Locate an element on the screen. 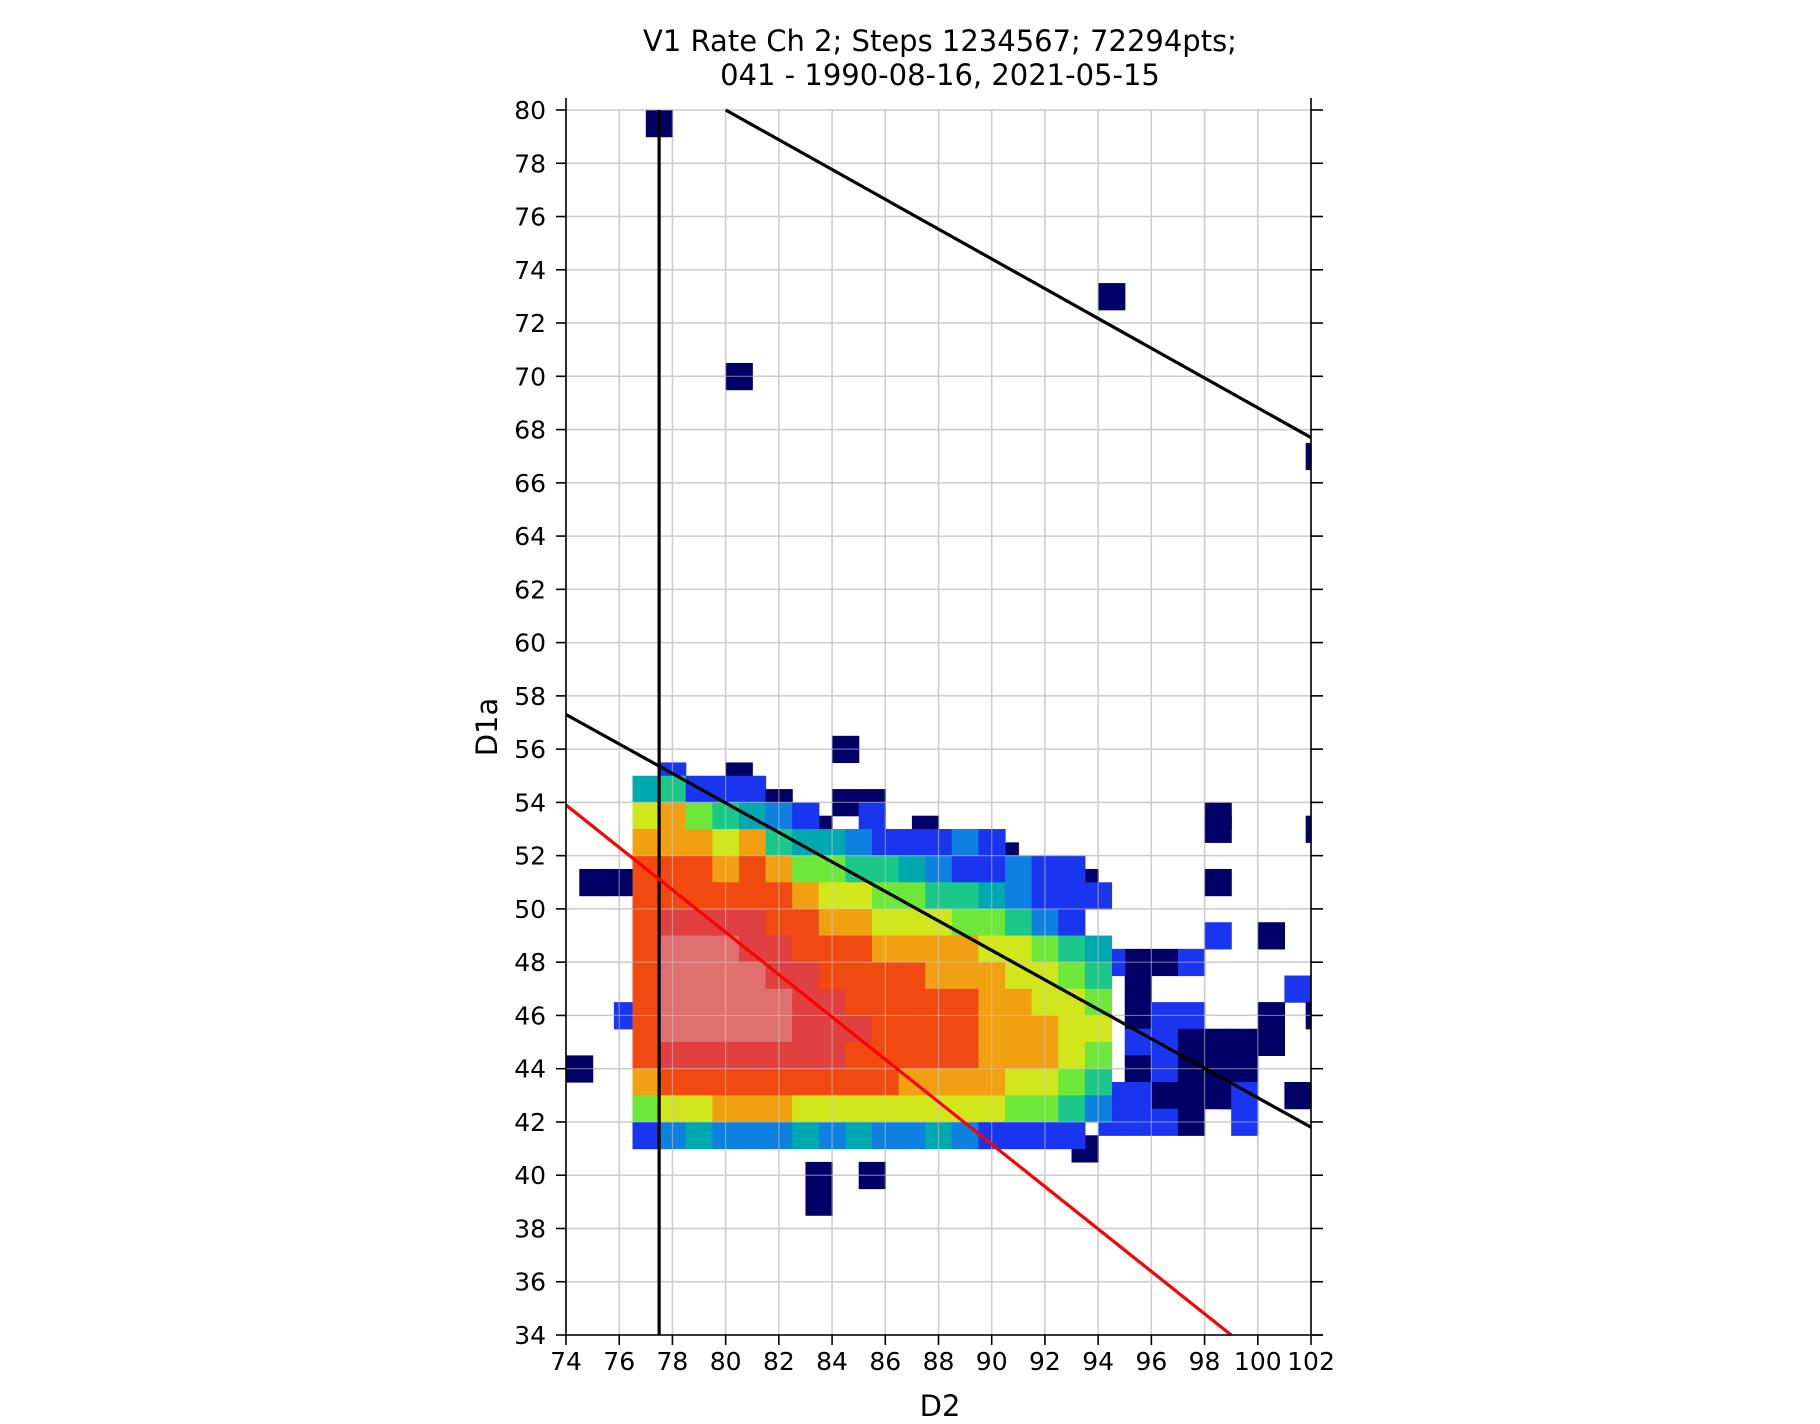 The image size is (1820, 1424). x-tick-label: 78 is located at coordinates (673, 1361).